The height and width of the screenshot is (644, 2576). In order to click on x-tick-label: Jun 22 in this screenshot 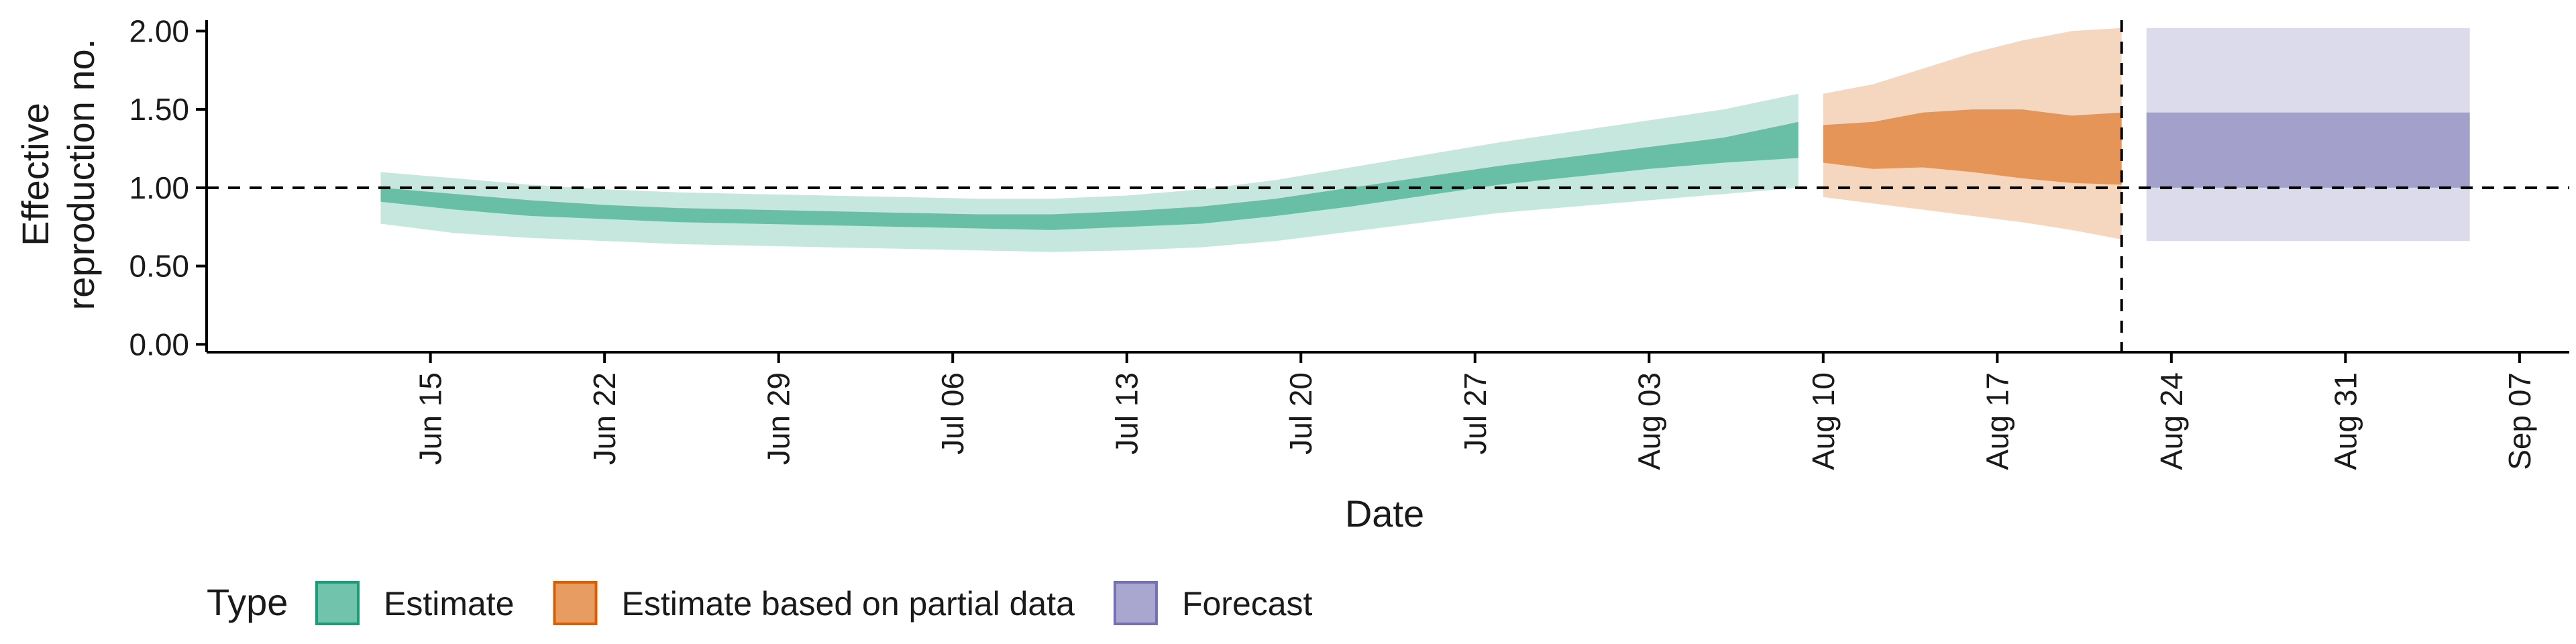, I will do `click(604, 418)`.